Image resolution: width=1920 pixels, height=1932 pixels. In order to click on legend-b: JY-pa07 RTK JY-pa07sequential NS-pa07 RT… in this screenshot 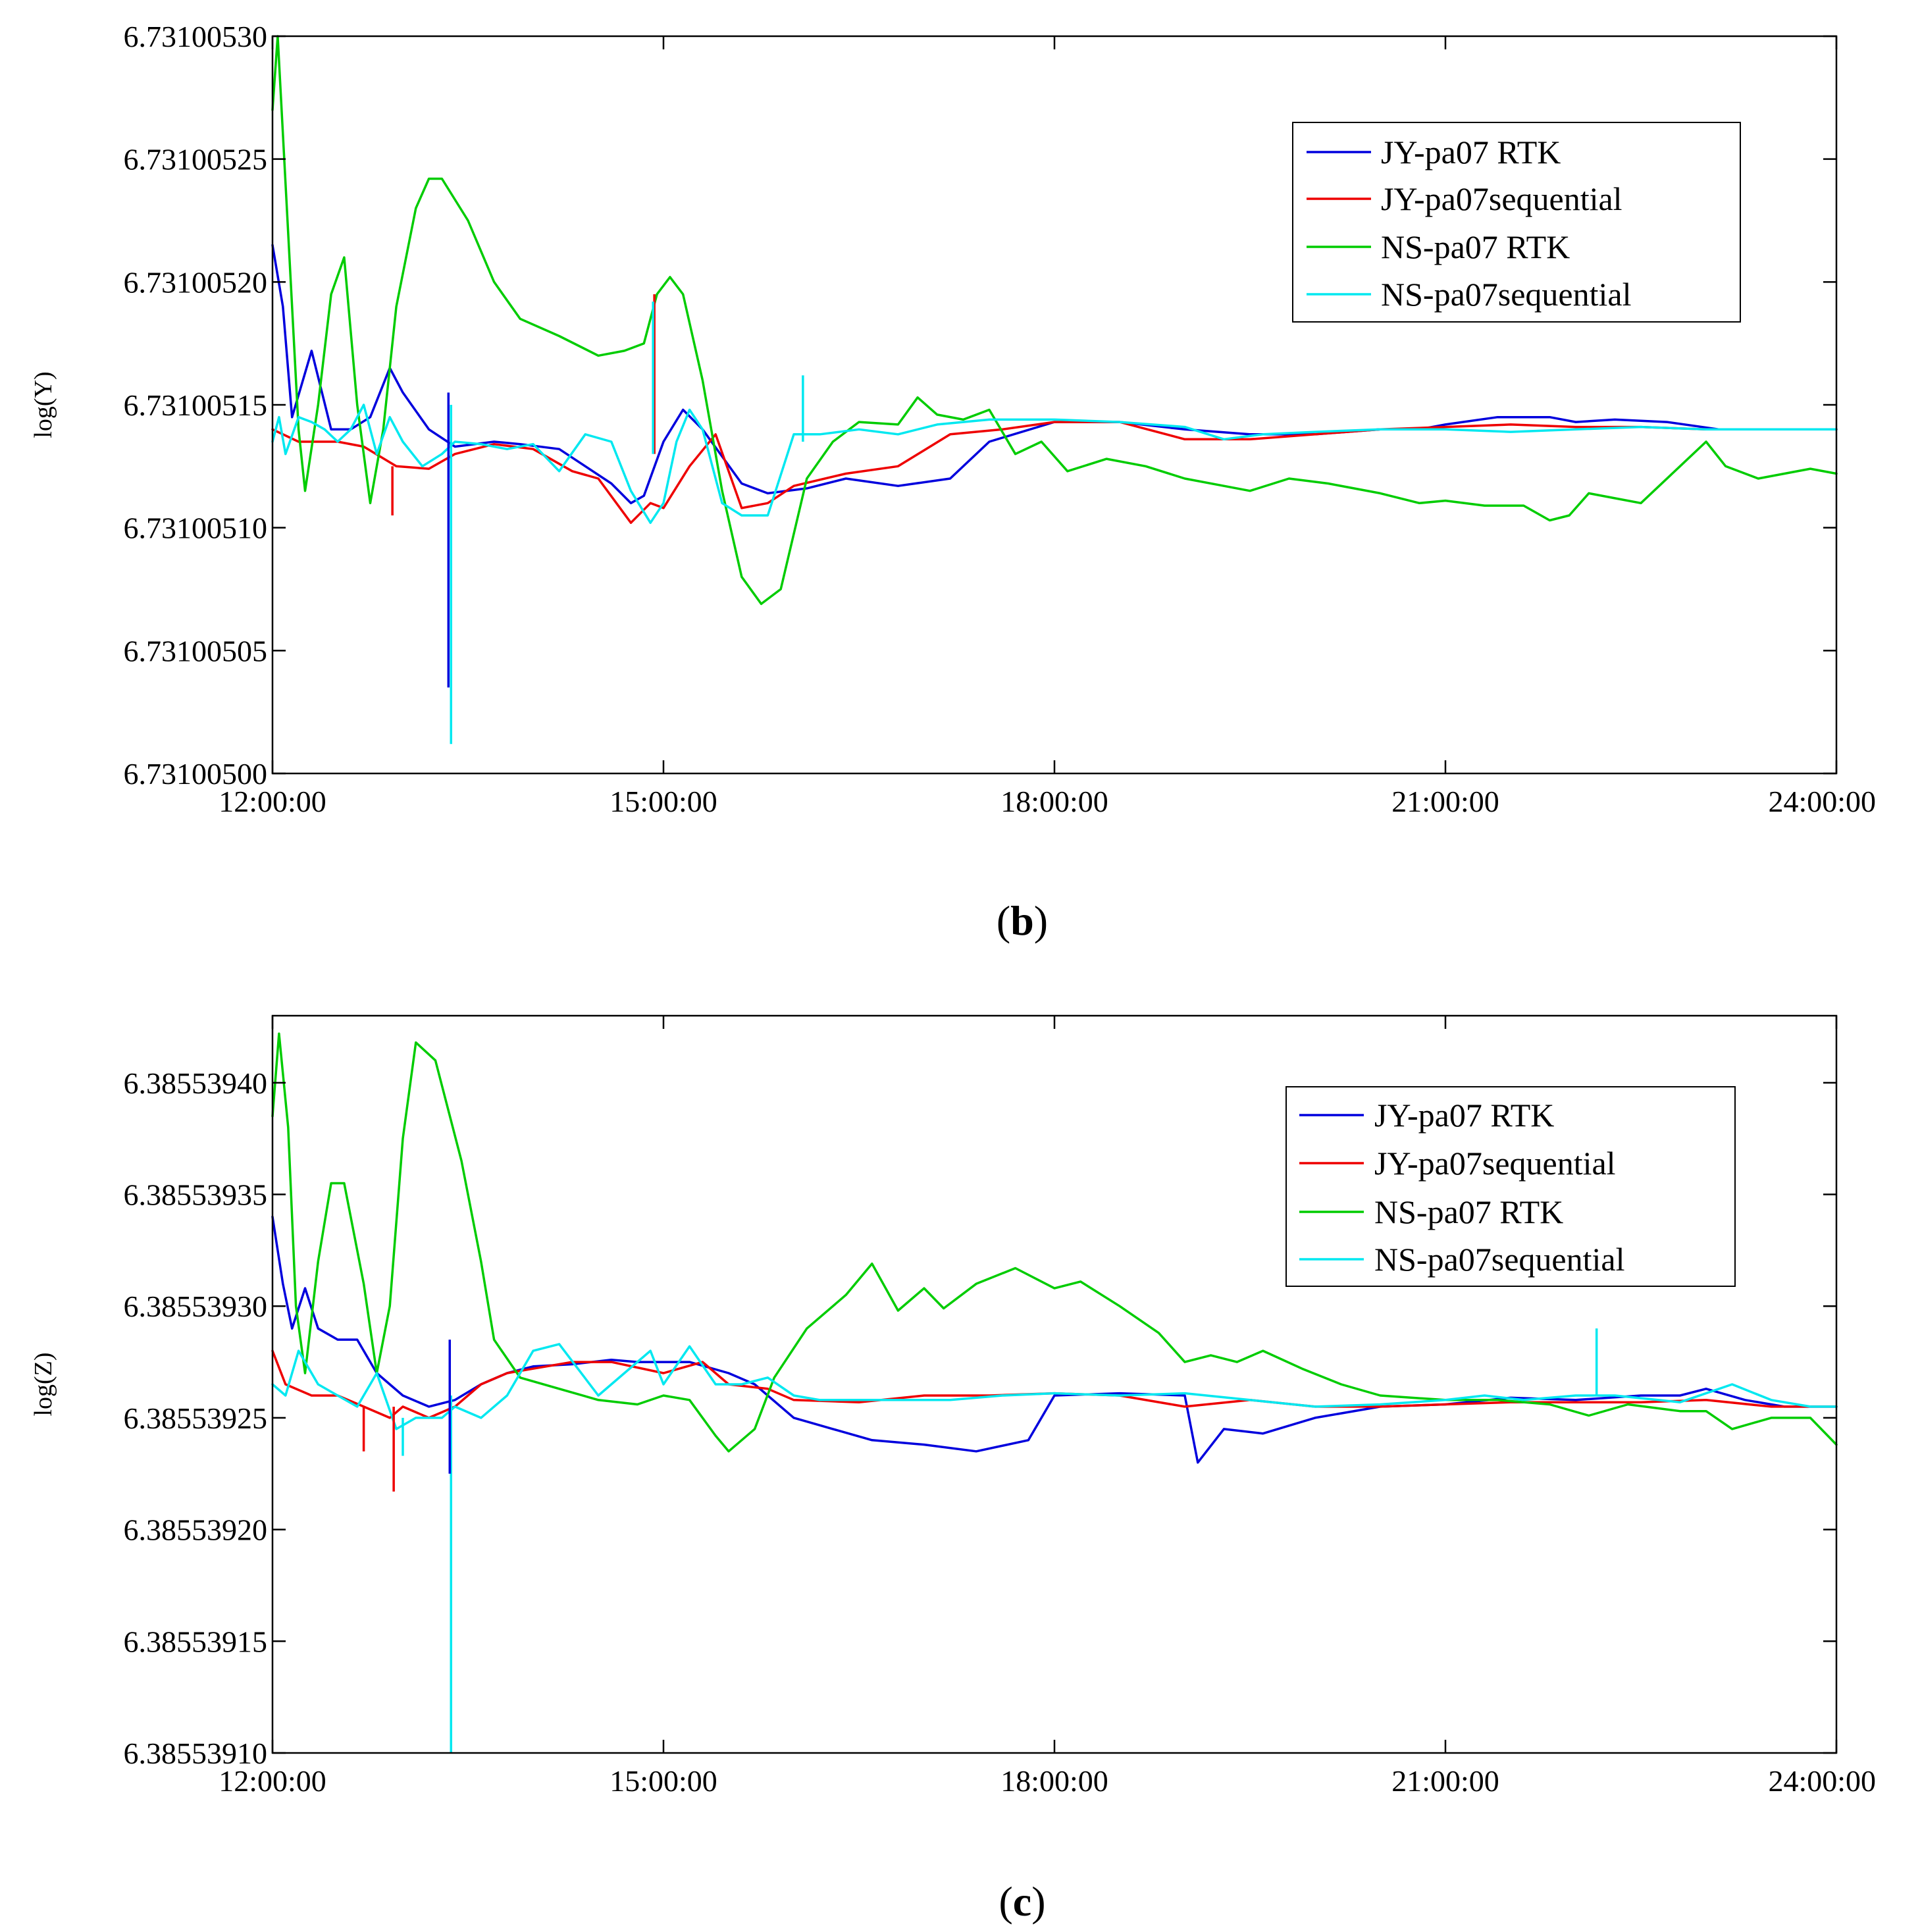, I will do `click(1516, 222)`.